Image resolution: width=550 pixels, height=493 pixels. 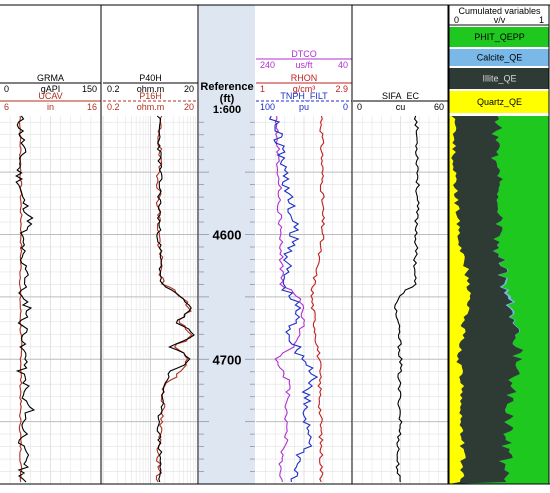 What do you see at coordinates (51, 89) in the screenshot?
I see `curve-unit-grma: gAPI` at bounding box center [51, 89].